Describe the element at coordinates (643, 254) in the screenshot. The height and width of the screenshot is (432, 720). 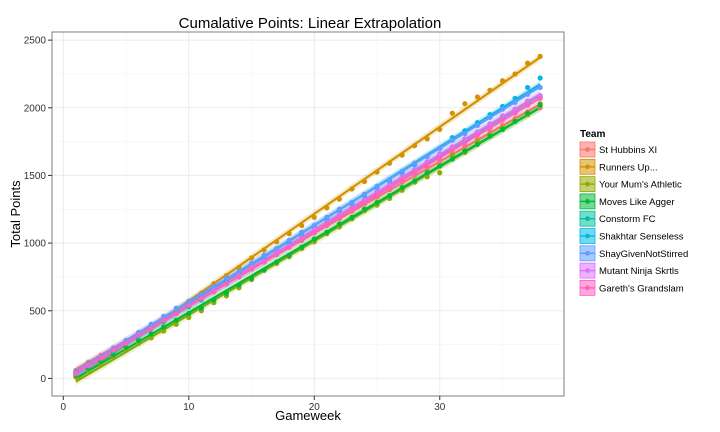
I see `legend-label: ShayGivenNotStirred` at that location.